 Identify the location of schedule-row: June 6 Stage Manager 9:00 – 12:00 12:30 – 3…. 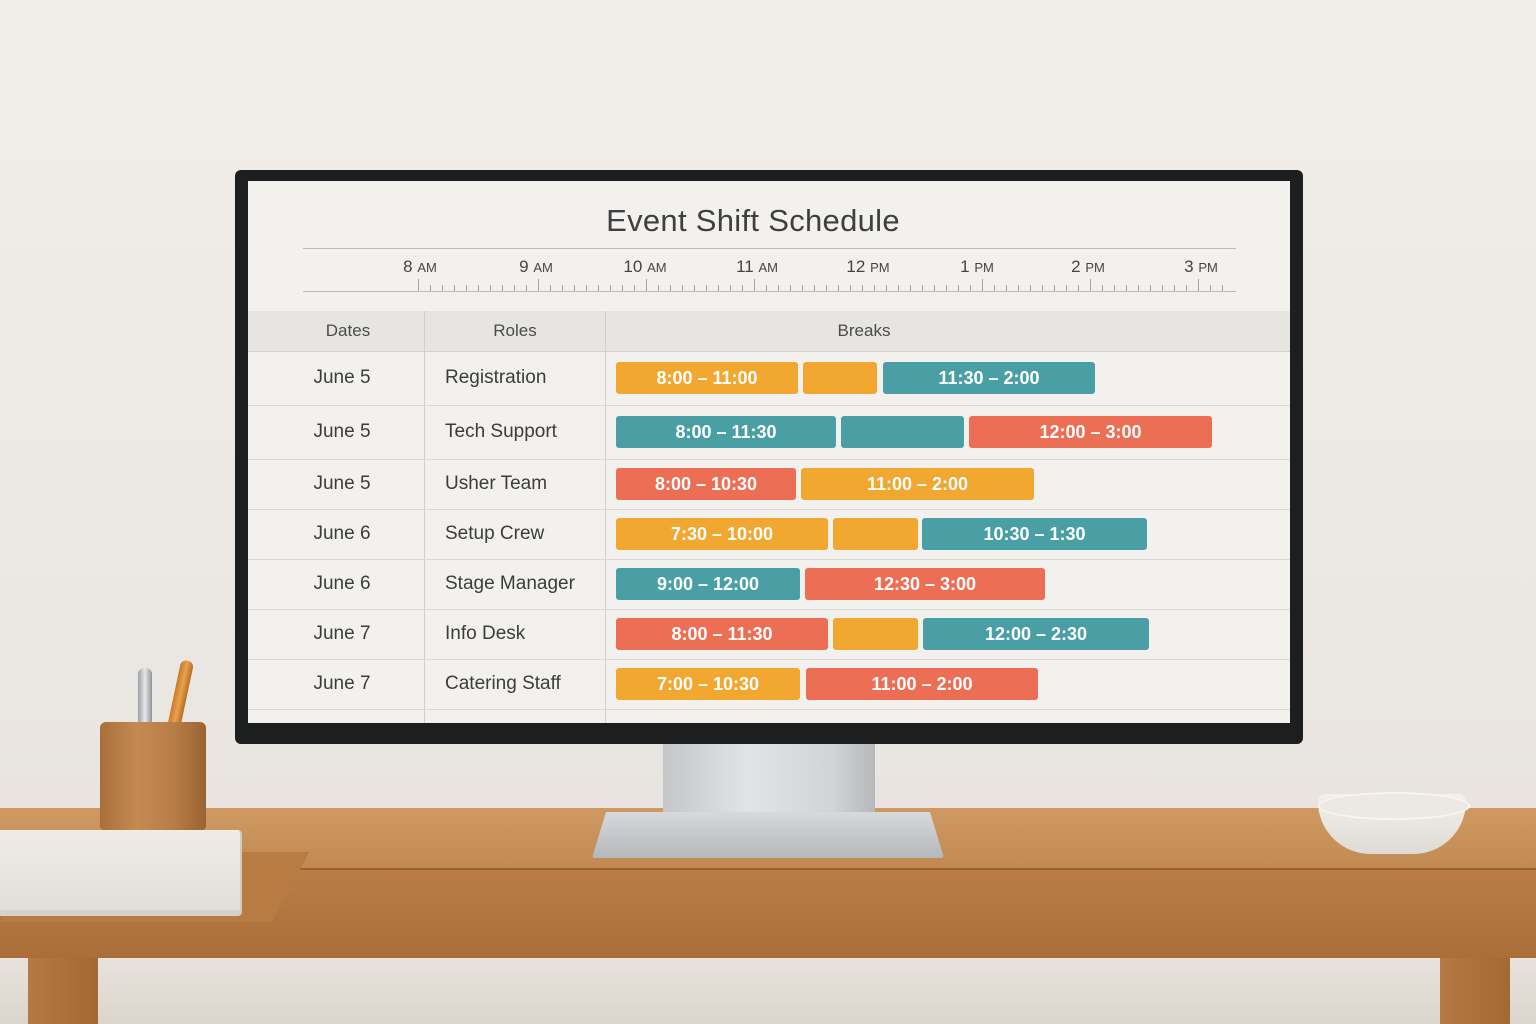
(769, 584).